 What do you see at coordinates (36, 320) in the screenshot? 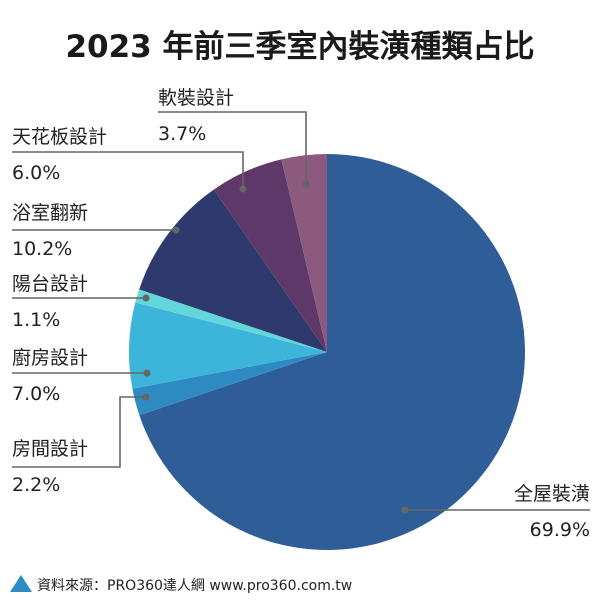
I see `slice-value-label: 1.1%` at bounding box center [36, 320].